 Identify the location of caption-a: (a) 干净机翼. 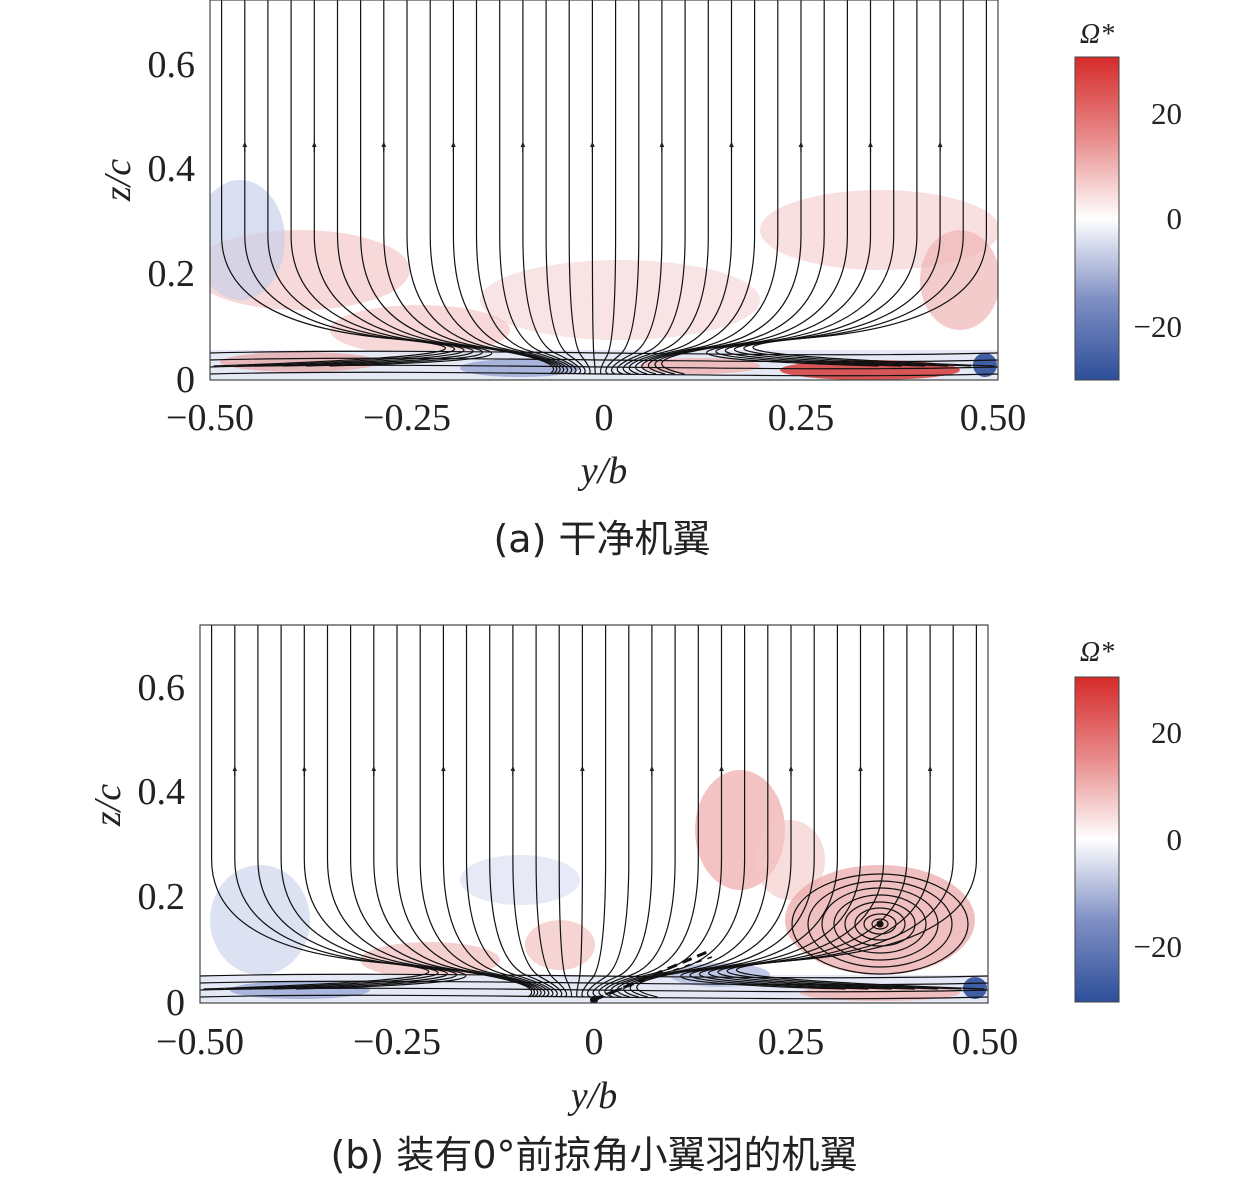
(601, 539).